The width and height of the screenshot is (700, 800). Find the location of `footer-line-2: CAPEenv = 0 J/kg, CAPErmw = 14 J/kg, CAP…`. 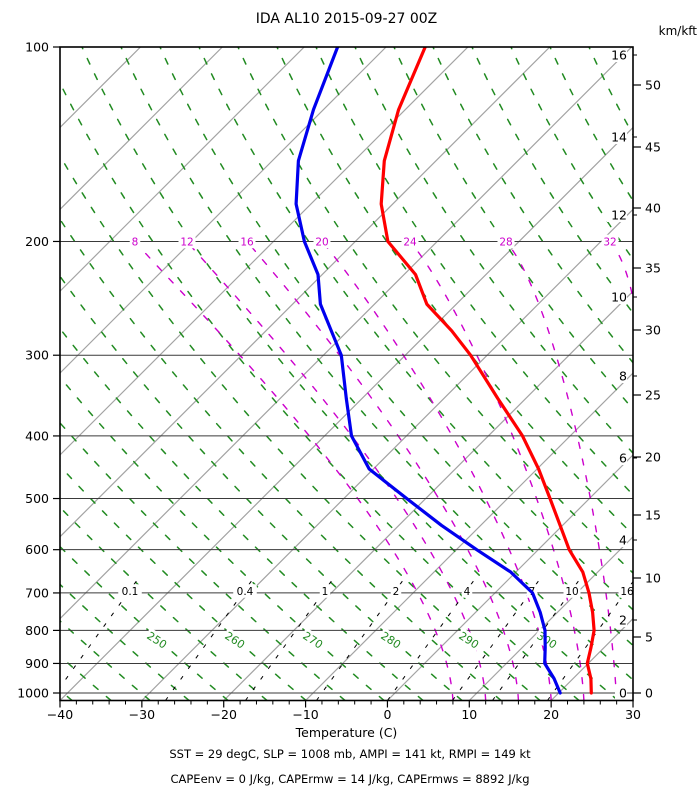

footer-line-2: CAPEenv = 0 J/kg, CAPErmw = 14 J/kg, CAP… is located at coordinates (350, 779).